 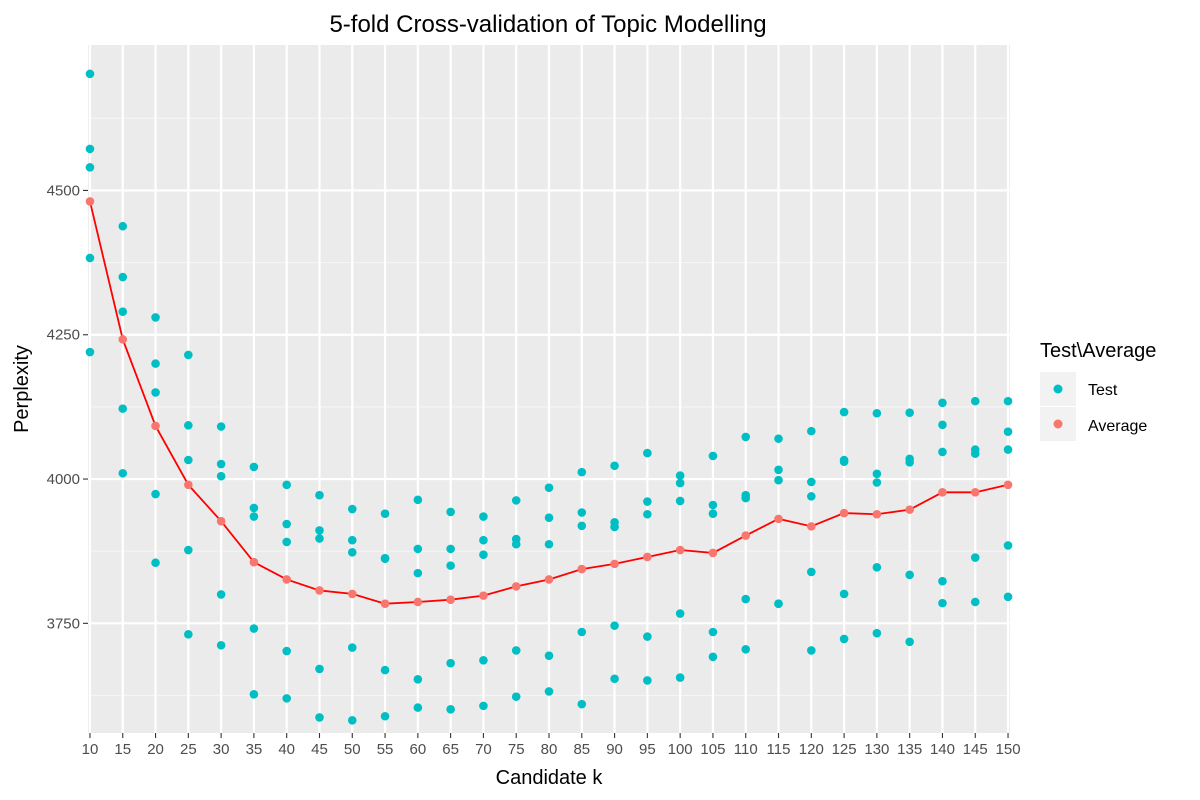 What do you see at coordinates (63, 623) in the screenshot?
I see `y-tick-label: 3750` at bounding box center [63, 623].